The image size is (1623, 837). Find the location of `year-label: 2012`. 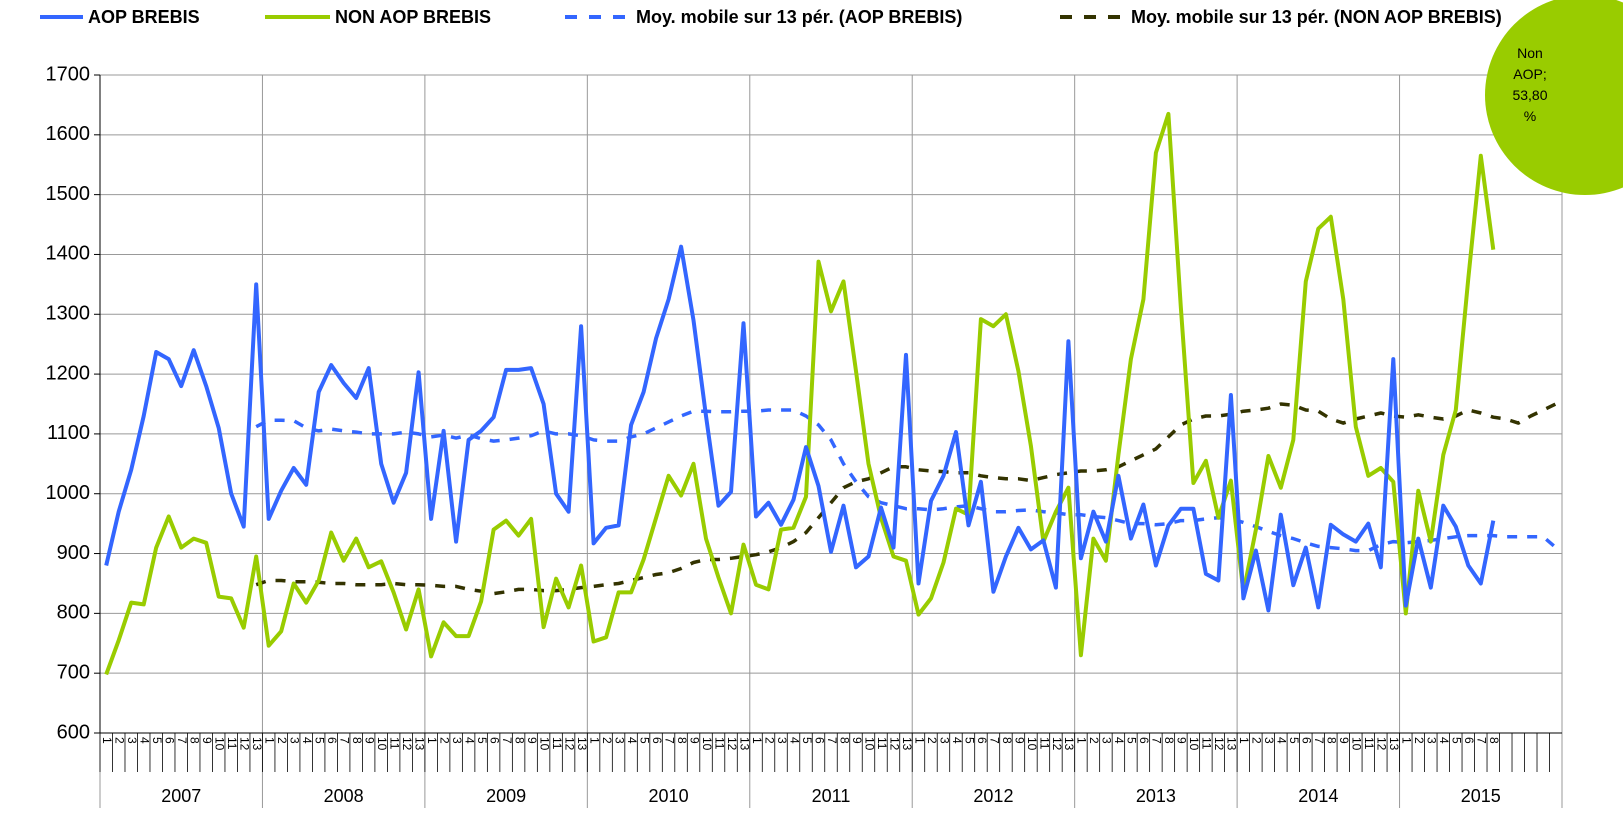

year-label: 2012 is located at coordinates (993, 796).